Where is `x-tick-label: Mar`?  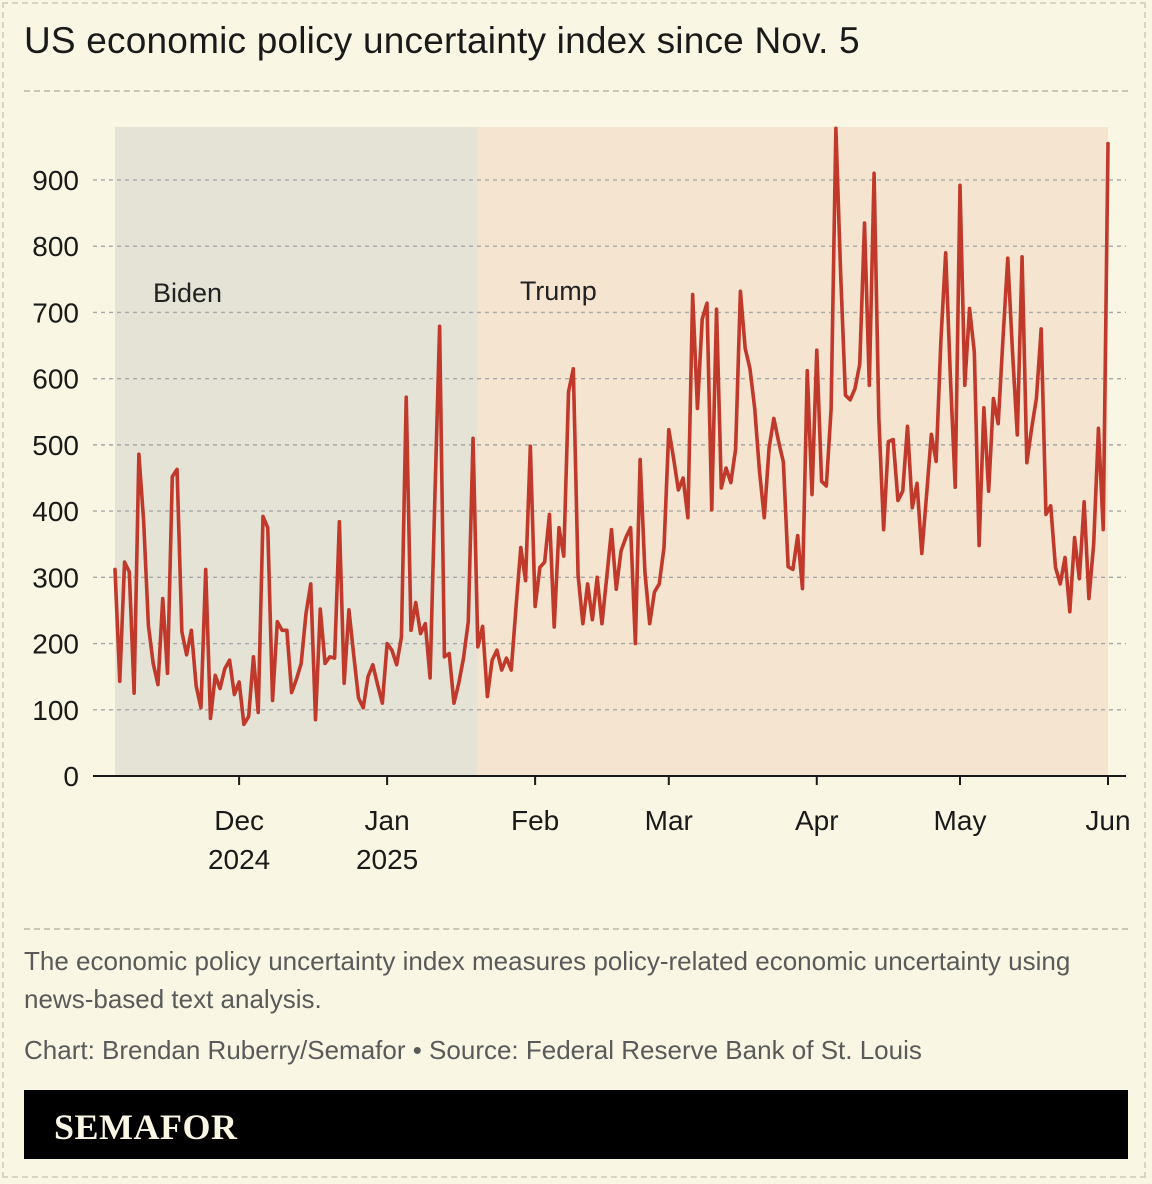 x-tick-label: Mar is located at coordinates (669, 820).